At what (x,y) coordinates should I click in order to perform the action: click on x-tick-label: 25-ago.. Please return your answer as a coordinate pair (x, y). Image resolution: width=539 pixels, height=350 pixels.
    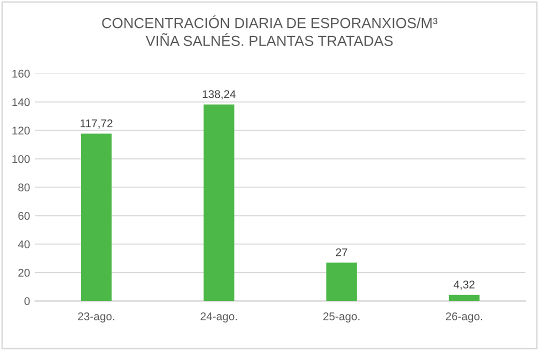
    Looking at the image, I should click on (341, 317).